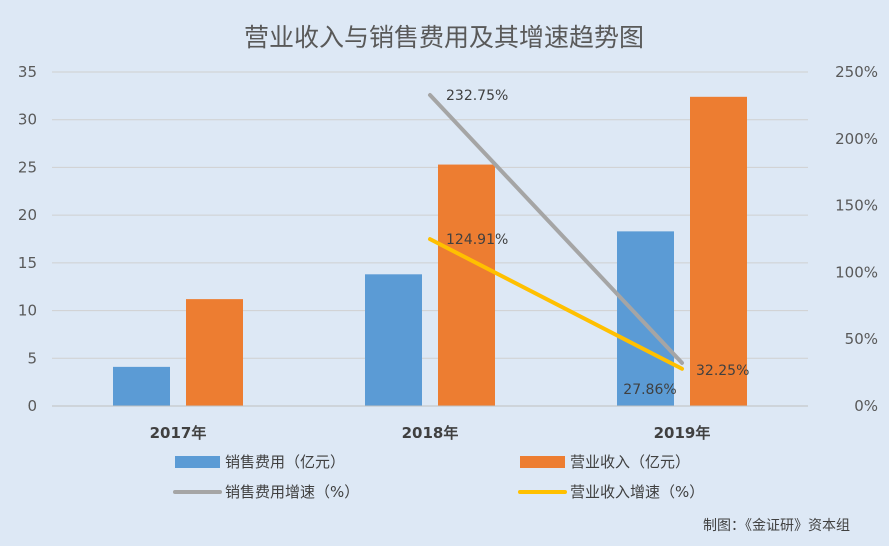 Image resolution: width=889 pixels, height=546 pixels. What do you see at coordinates (556, 304) in the screenshot?
I see `line-revenue-growth` at bounding box center [556, 304].